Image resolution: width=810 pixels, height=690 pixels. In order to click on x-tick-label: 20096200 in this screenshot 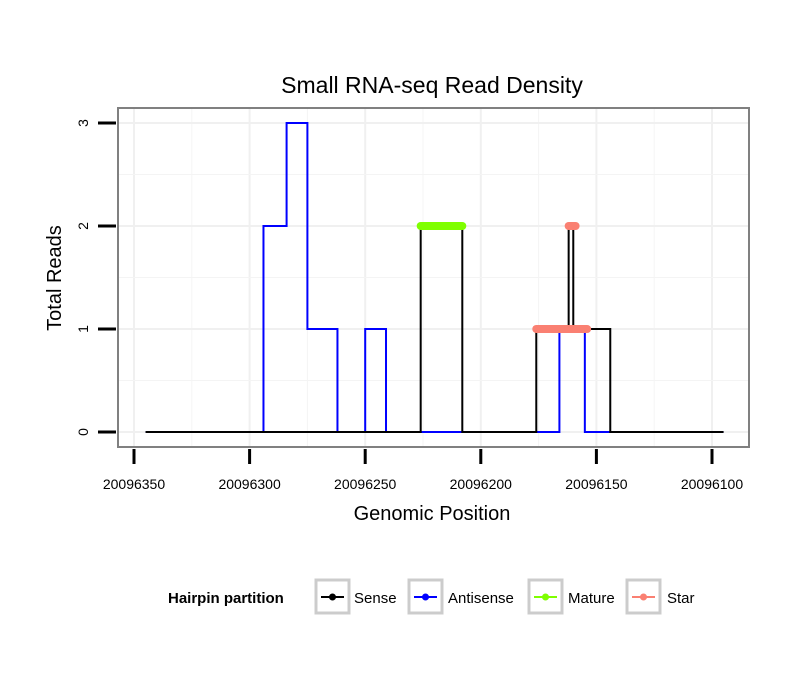, I will do `click(481, 484)`.